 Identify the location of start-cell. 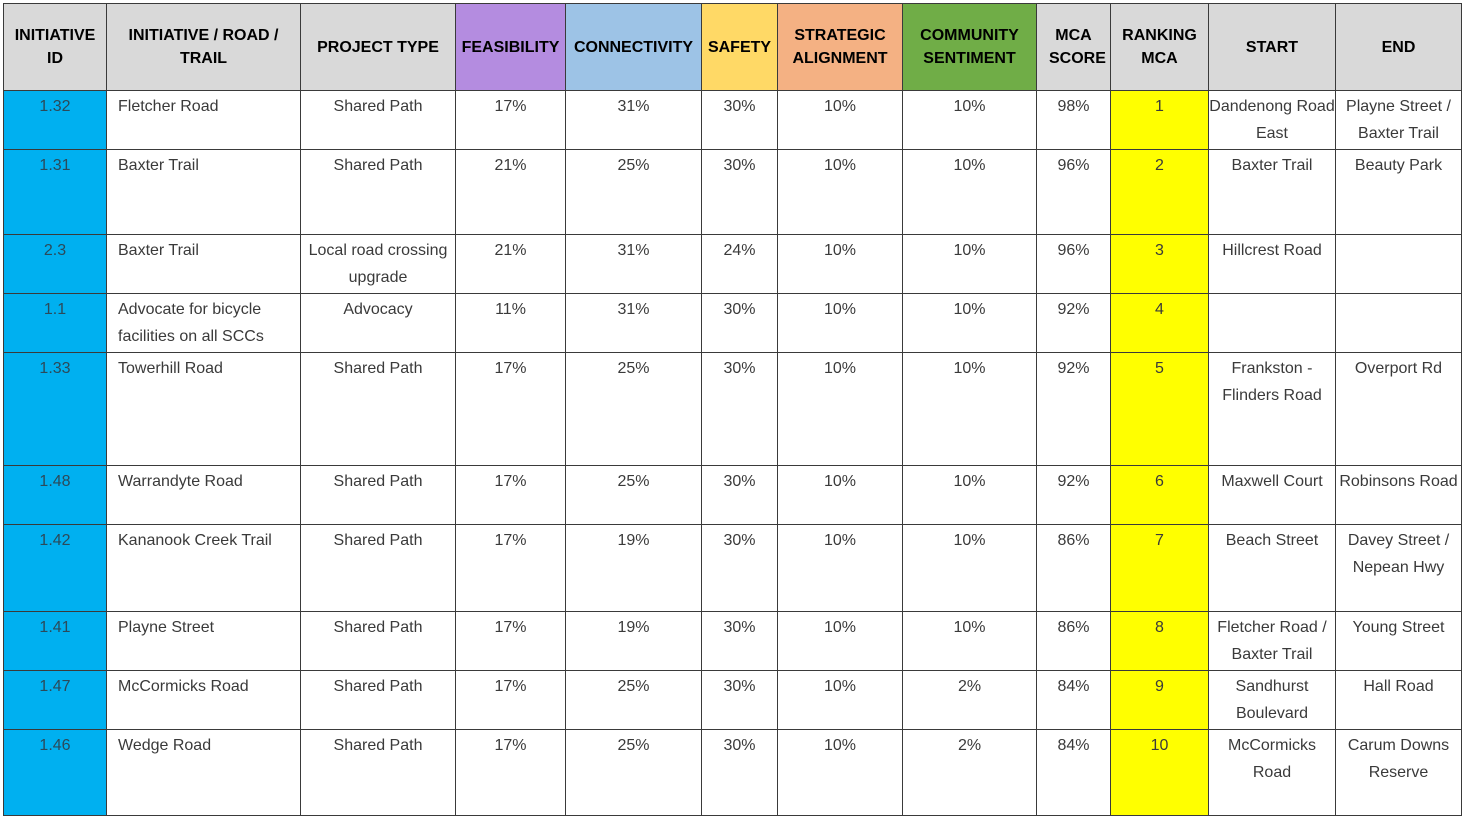
(1272, 323).